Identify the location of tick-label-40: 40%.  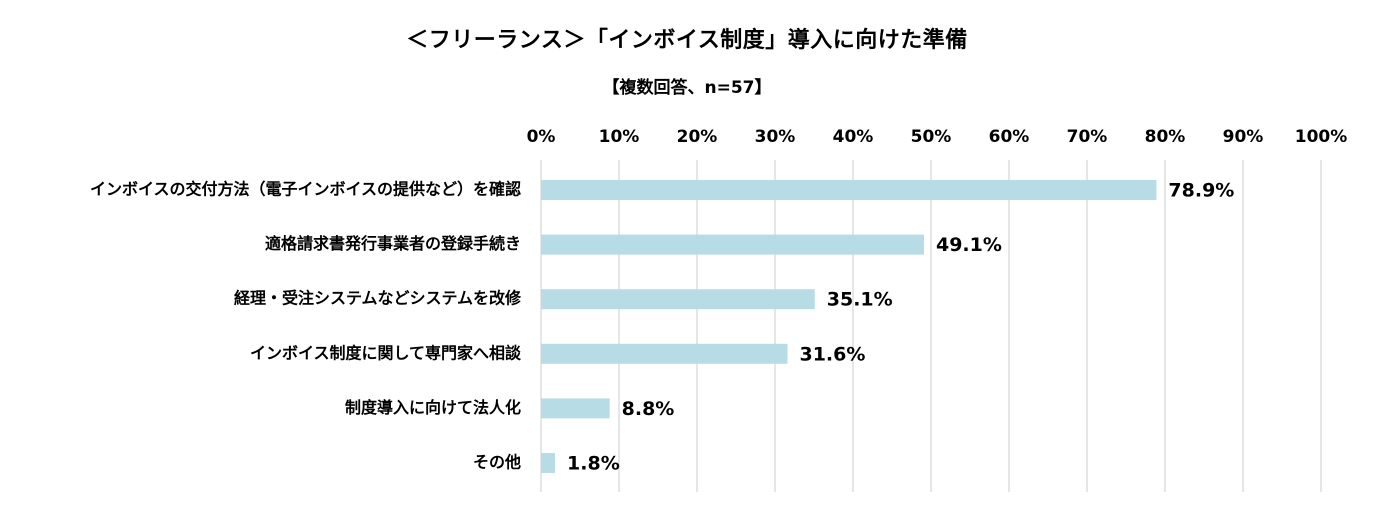
(853, 137).